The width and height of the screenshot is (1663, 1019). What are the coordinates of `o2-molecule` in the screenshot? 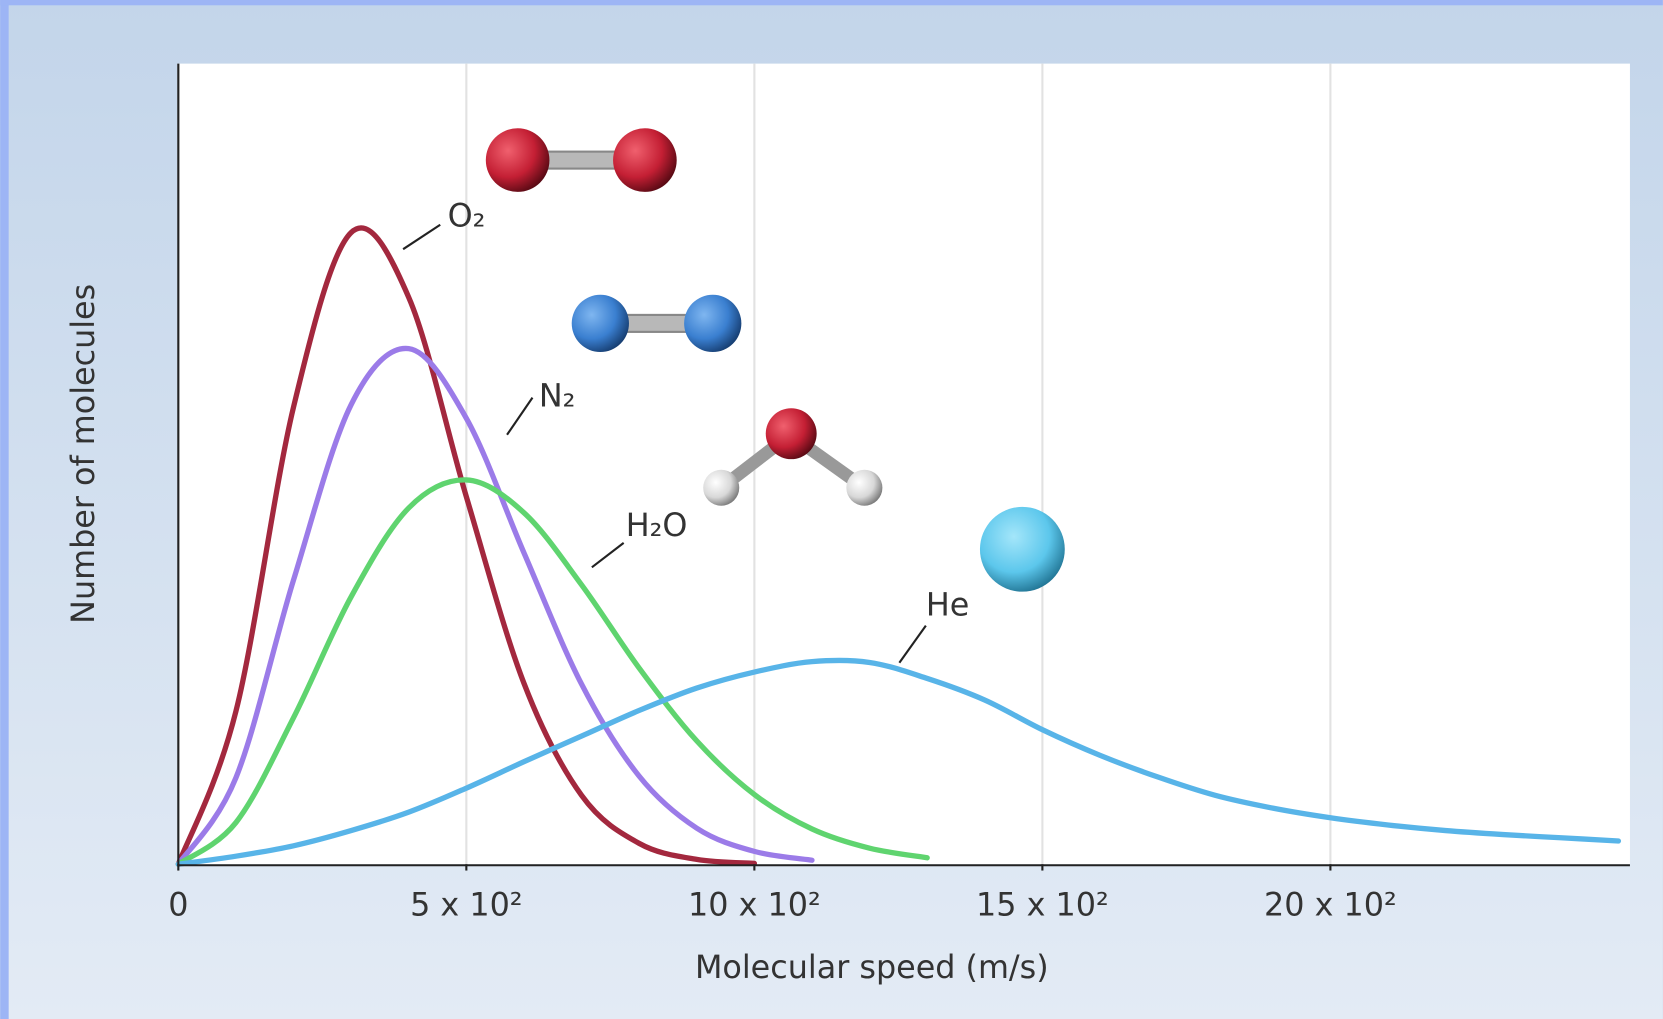 It's located at (581, 160).